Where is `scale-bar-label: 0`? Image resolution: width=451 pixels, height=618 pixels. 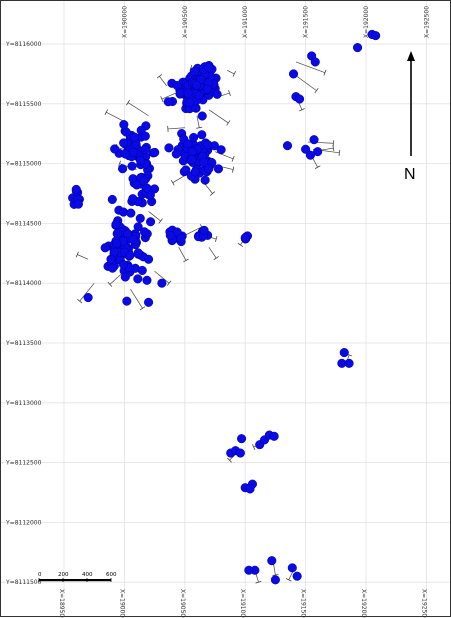 scale-bar-label: 0 is located at coordinates (40, 575).